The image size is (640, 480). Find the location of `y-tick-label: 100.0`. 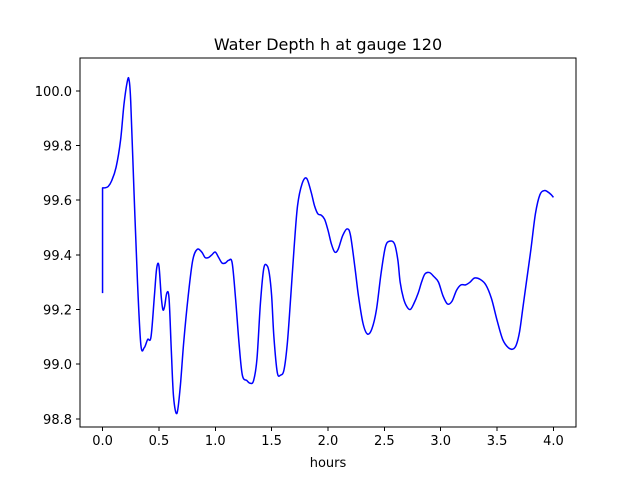

y-tick-label: 100.0 is located at coordinates (53, 92).